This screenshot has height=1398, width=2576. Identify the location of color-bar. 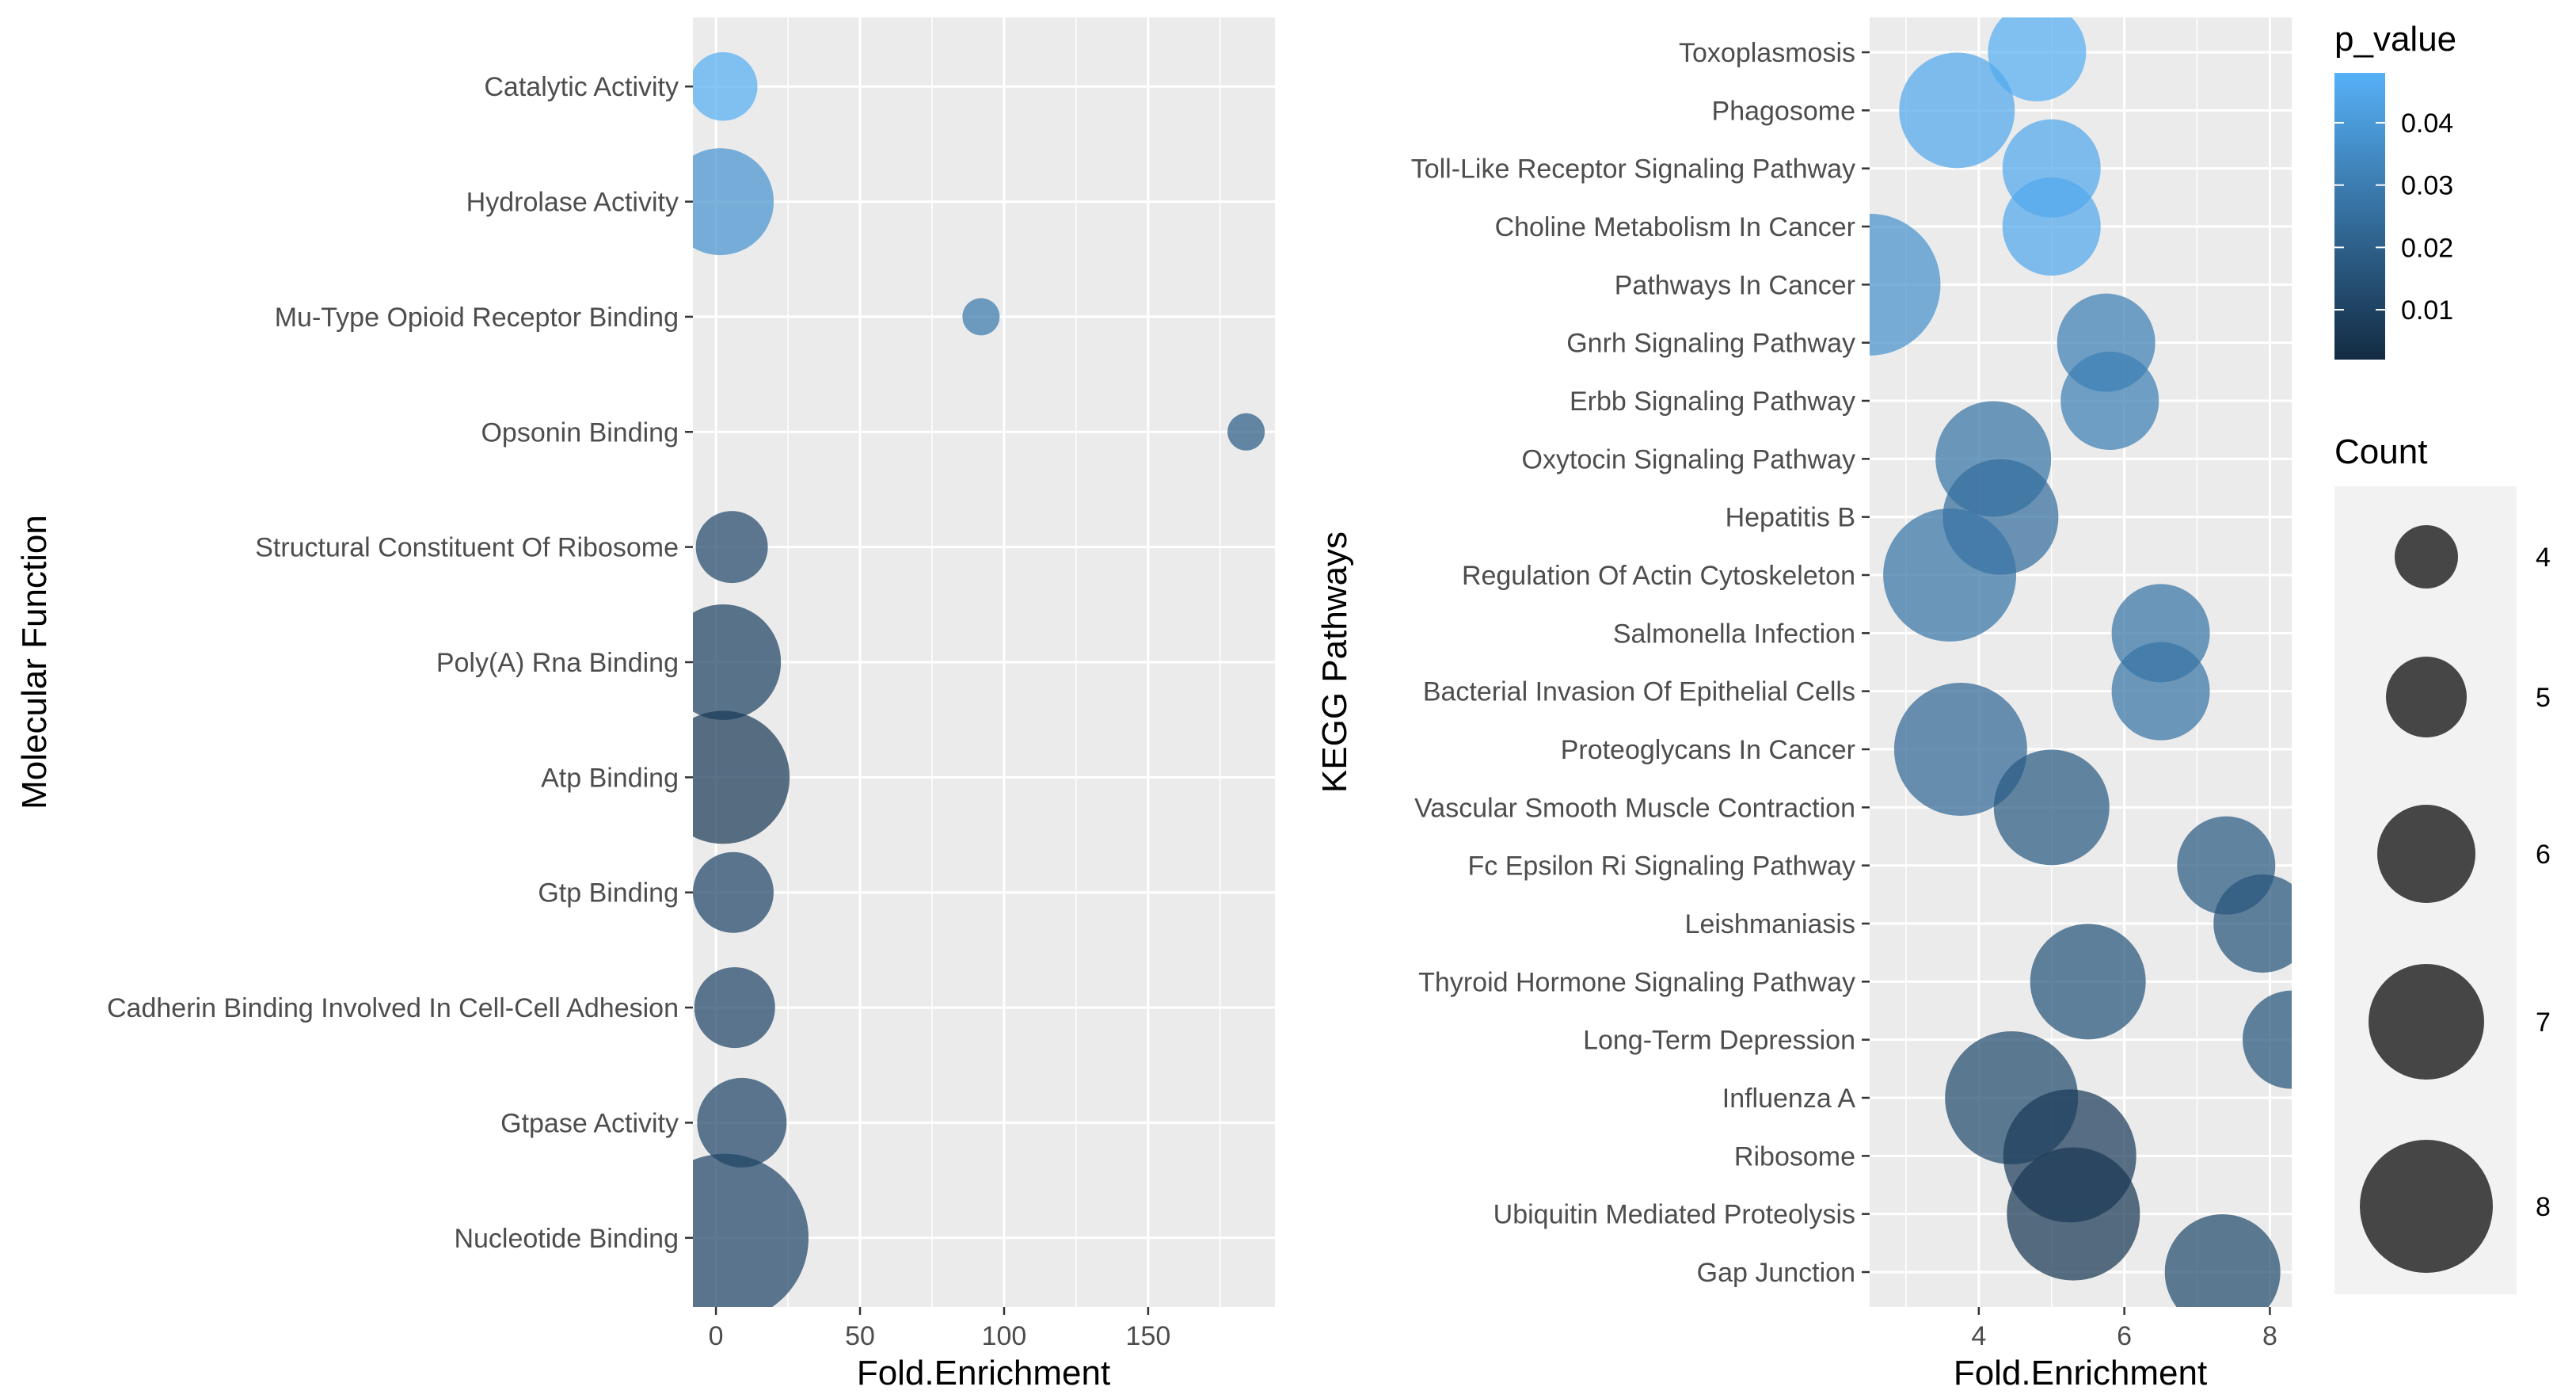
(2359, 216).